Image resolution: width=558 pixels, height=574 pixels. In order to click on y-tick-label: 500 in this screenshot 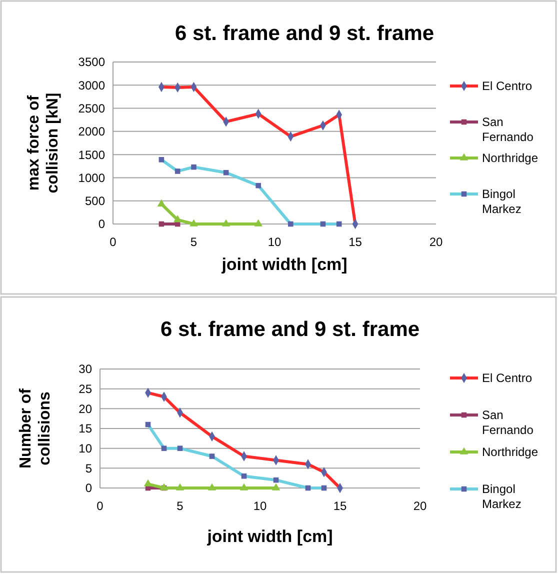, I will do `click(95, 201)`.